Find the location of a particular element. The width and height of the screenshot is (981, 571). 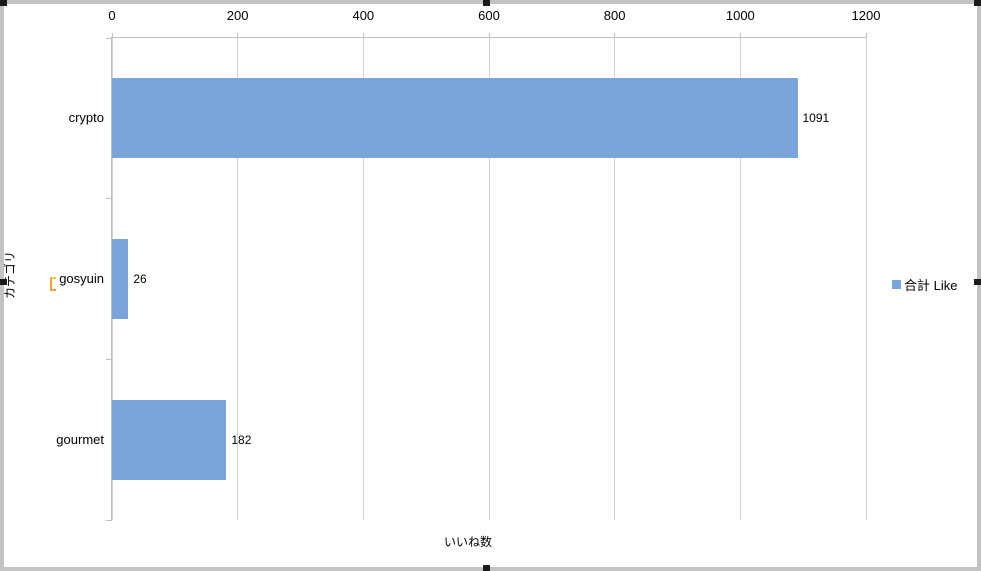

selection-handle-top-center is located at coordinates (486, 3).